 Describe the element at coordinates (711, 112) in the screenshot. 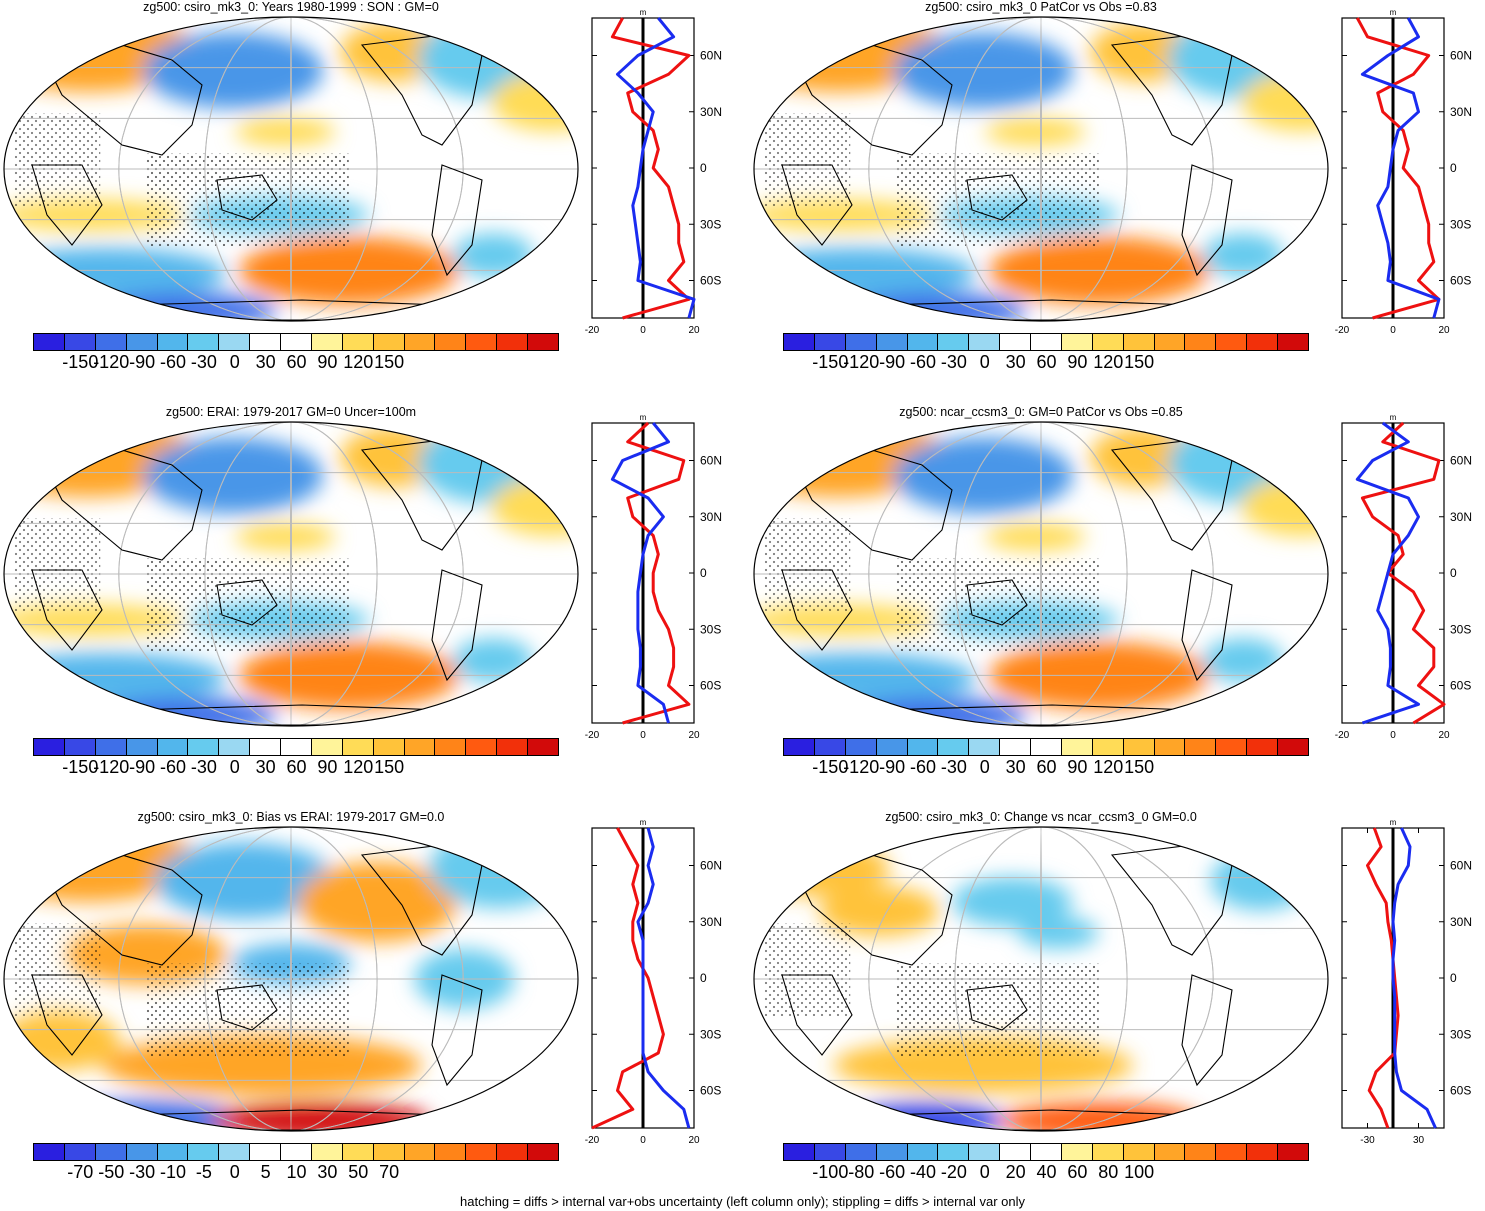

I see `profile-y-tick-label: 30N` at that location.